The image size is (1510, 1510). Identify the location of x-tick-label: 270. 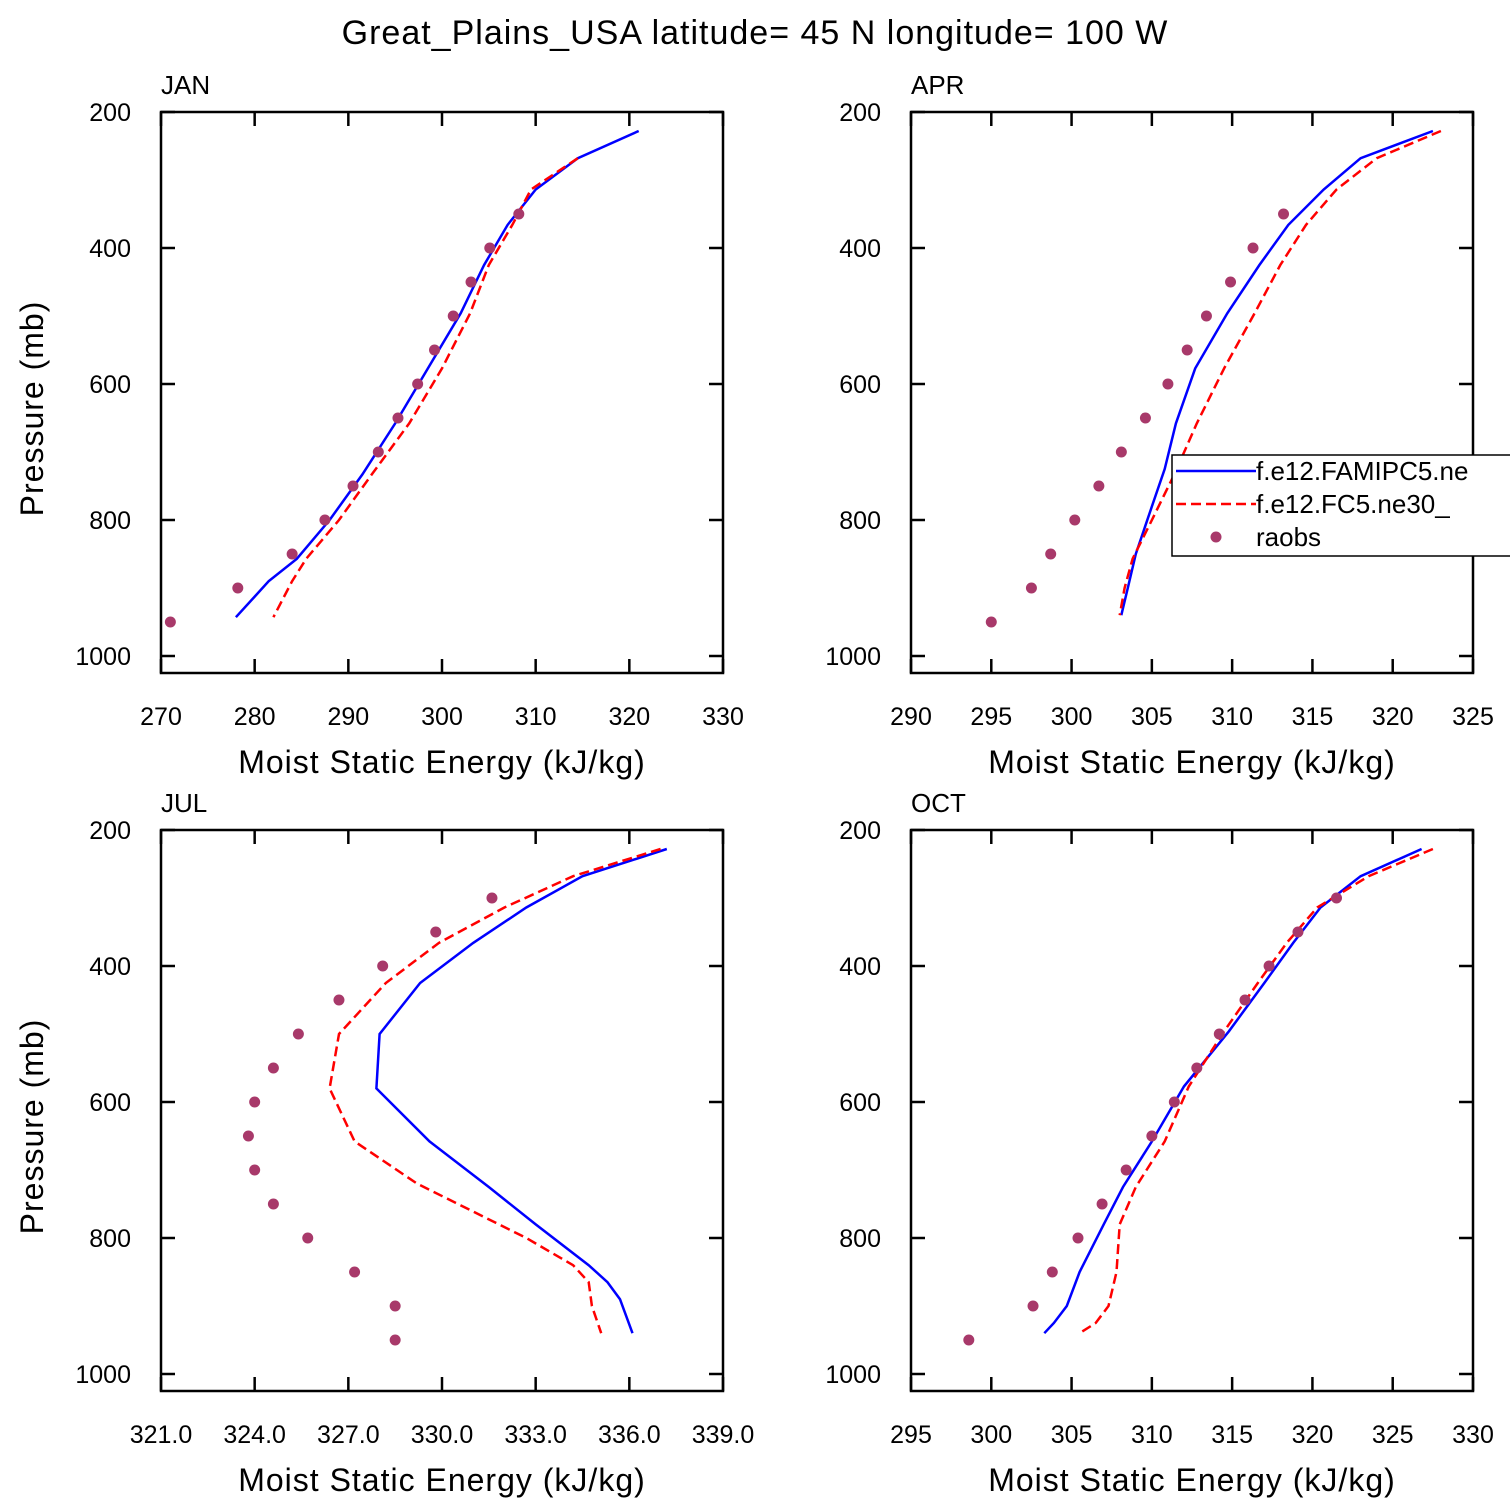
(161, 717).